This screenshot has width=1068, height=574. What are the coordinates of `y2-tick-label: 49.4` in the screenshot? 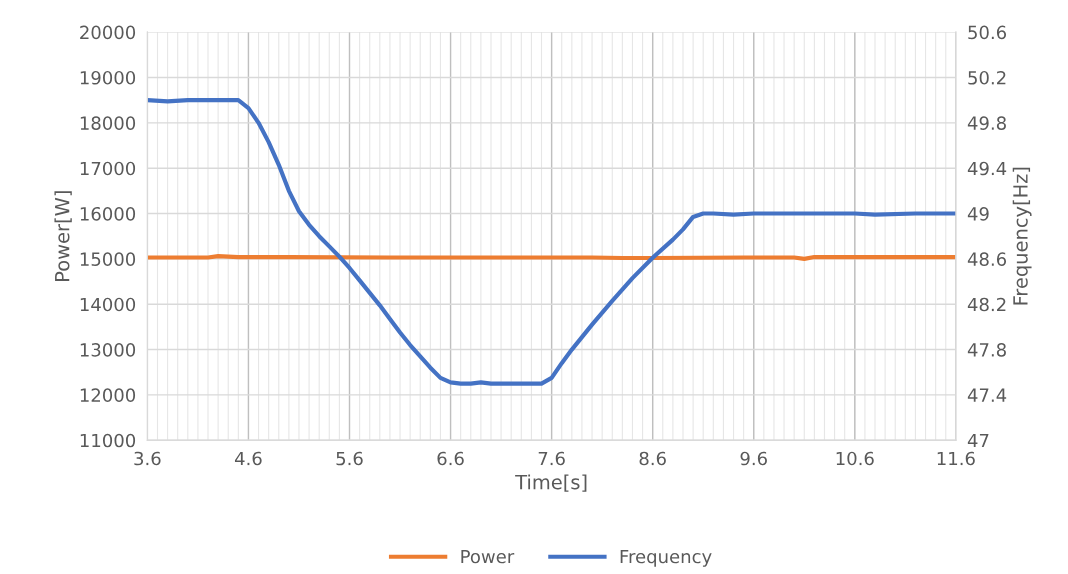 It's located at (987, 168).